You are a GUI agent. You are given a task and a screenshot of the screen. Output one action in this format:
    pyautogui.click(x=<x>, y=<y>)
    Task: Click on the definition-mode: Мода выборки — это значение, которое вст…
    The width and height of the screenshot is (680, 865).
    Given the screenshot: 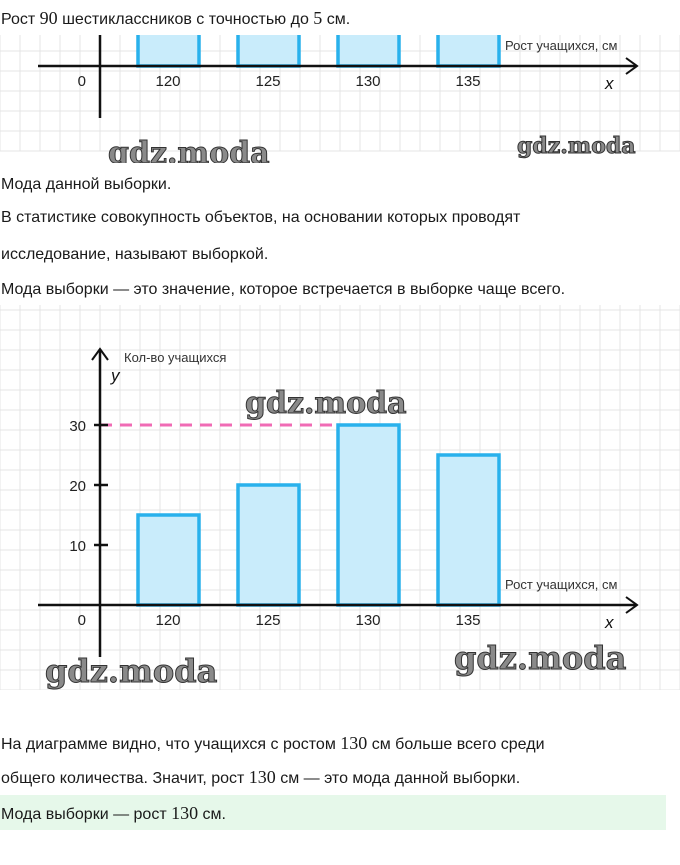 What is the action you would take?
    pyautogui.click(x=283, y=289)
    